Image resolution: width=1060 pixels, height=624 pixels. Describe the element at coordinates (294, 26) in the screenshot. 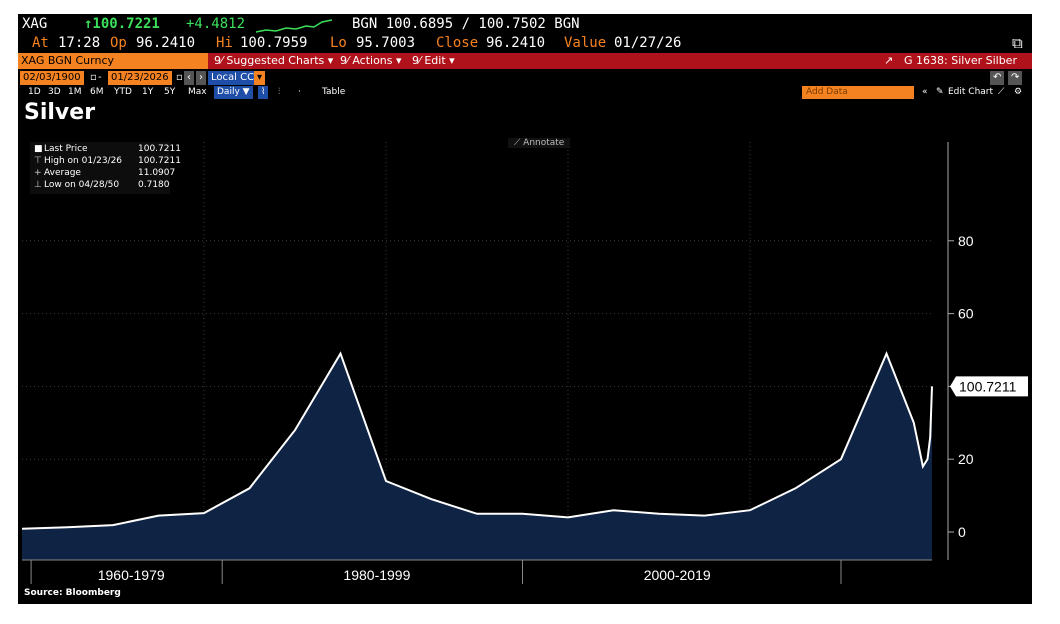

I see `sparkline-icon` at that location.